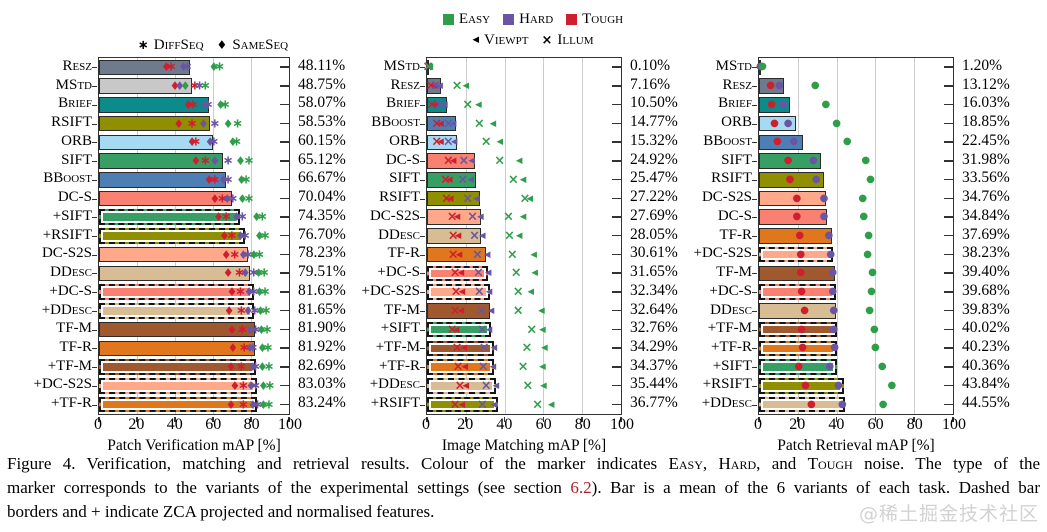  I want to click on row-value: 7.16%, so click(650, 84).